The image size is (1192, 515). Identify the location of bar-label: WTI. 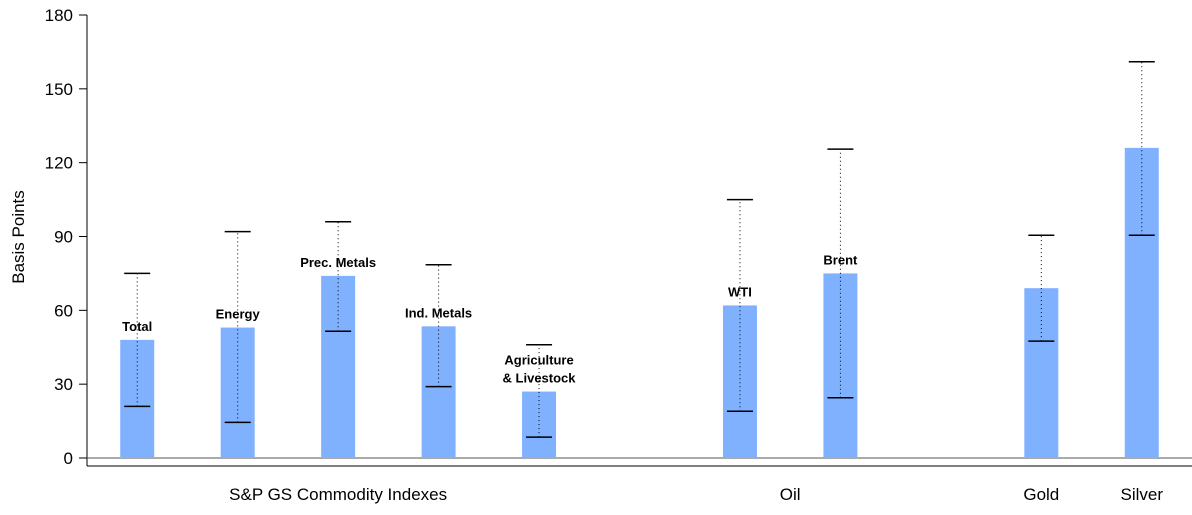
(740, 291).